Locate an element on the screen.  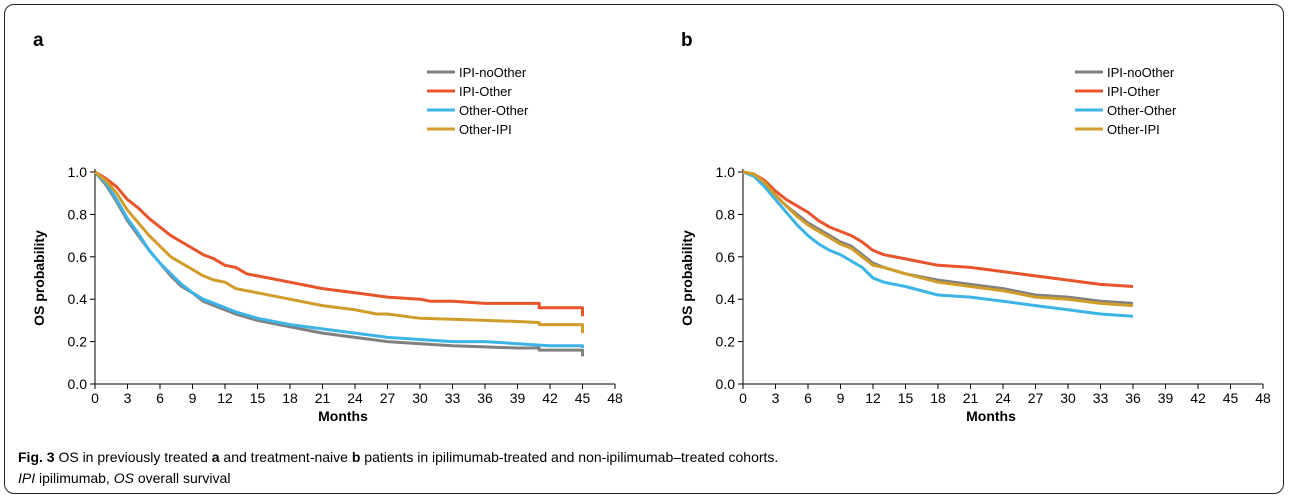
panel-label: a is located at coordinates (38, 40).